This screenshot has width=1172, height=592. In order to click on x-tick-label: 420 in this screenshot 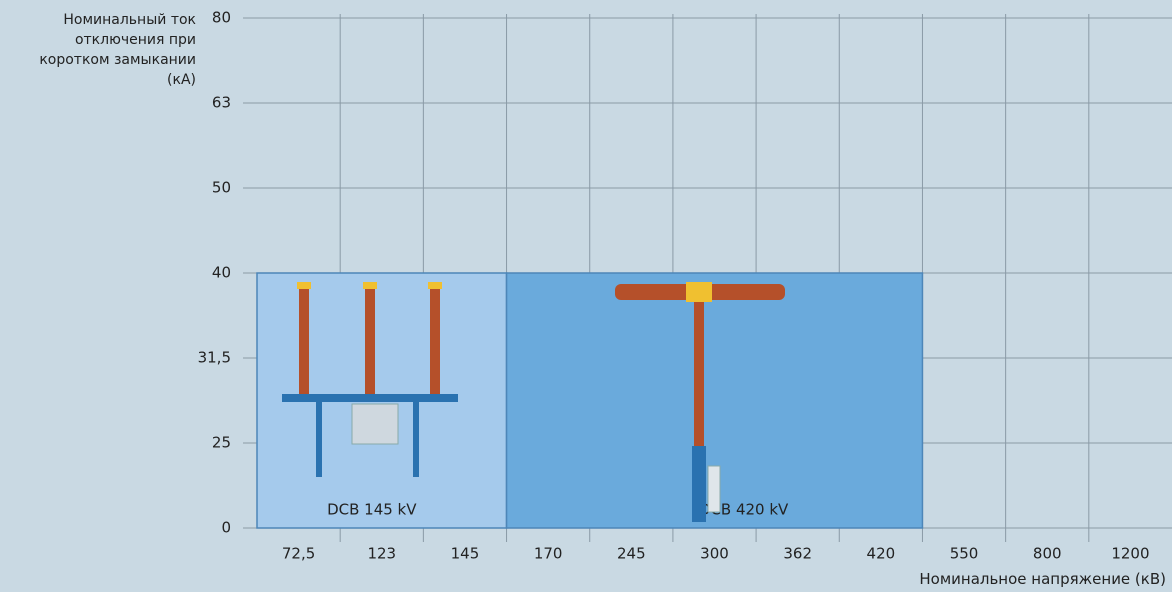, I will do `click(881, 554)`.